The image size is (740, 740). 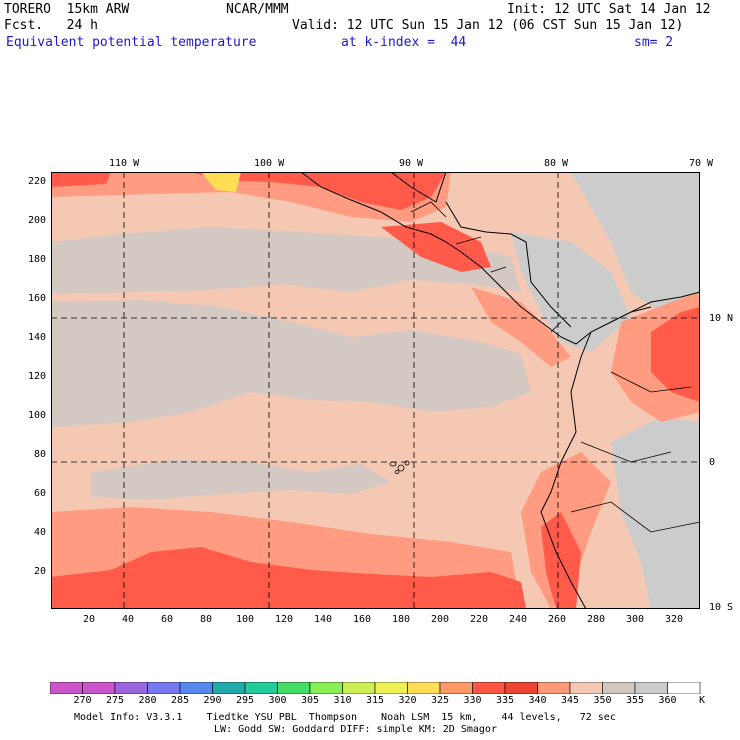 I want to click on center-label: NCAR/MMM, so click(x=257, y=9).